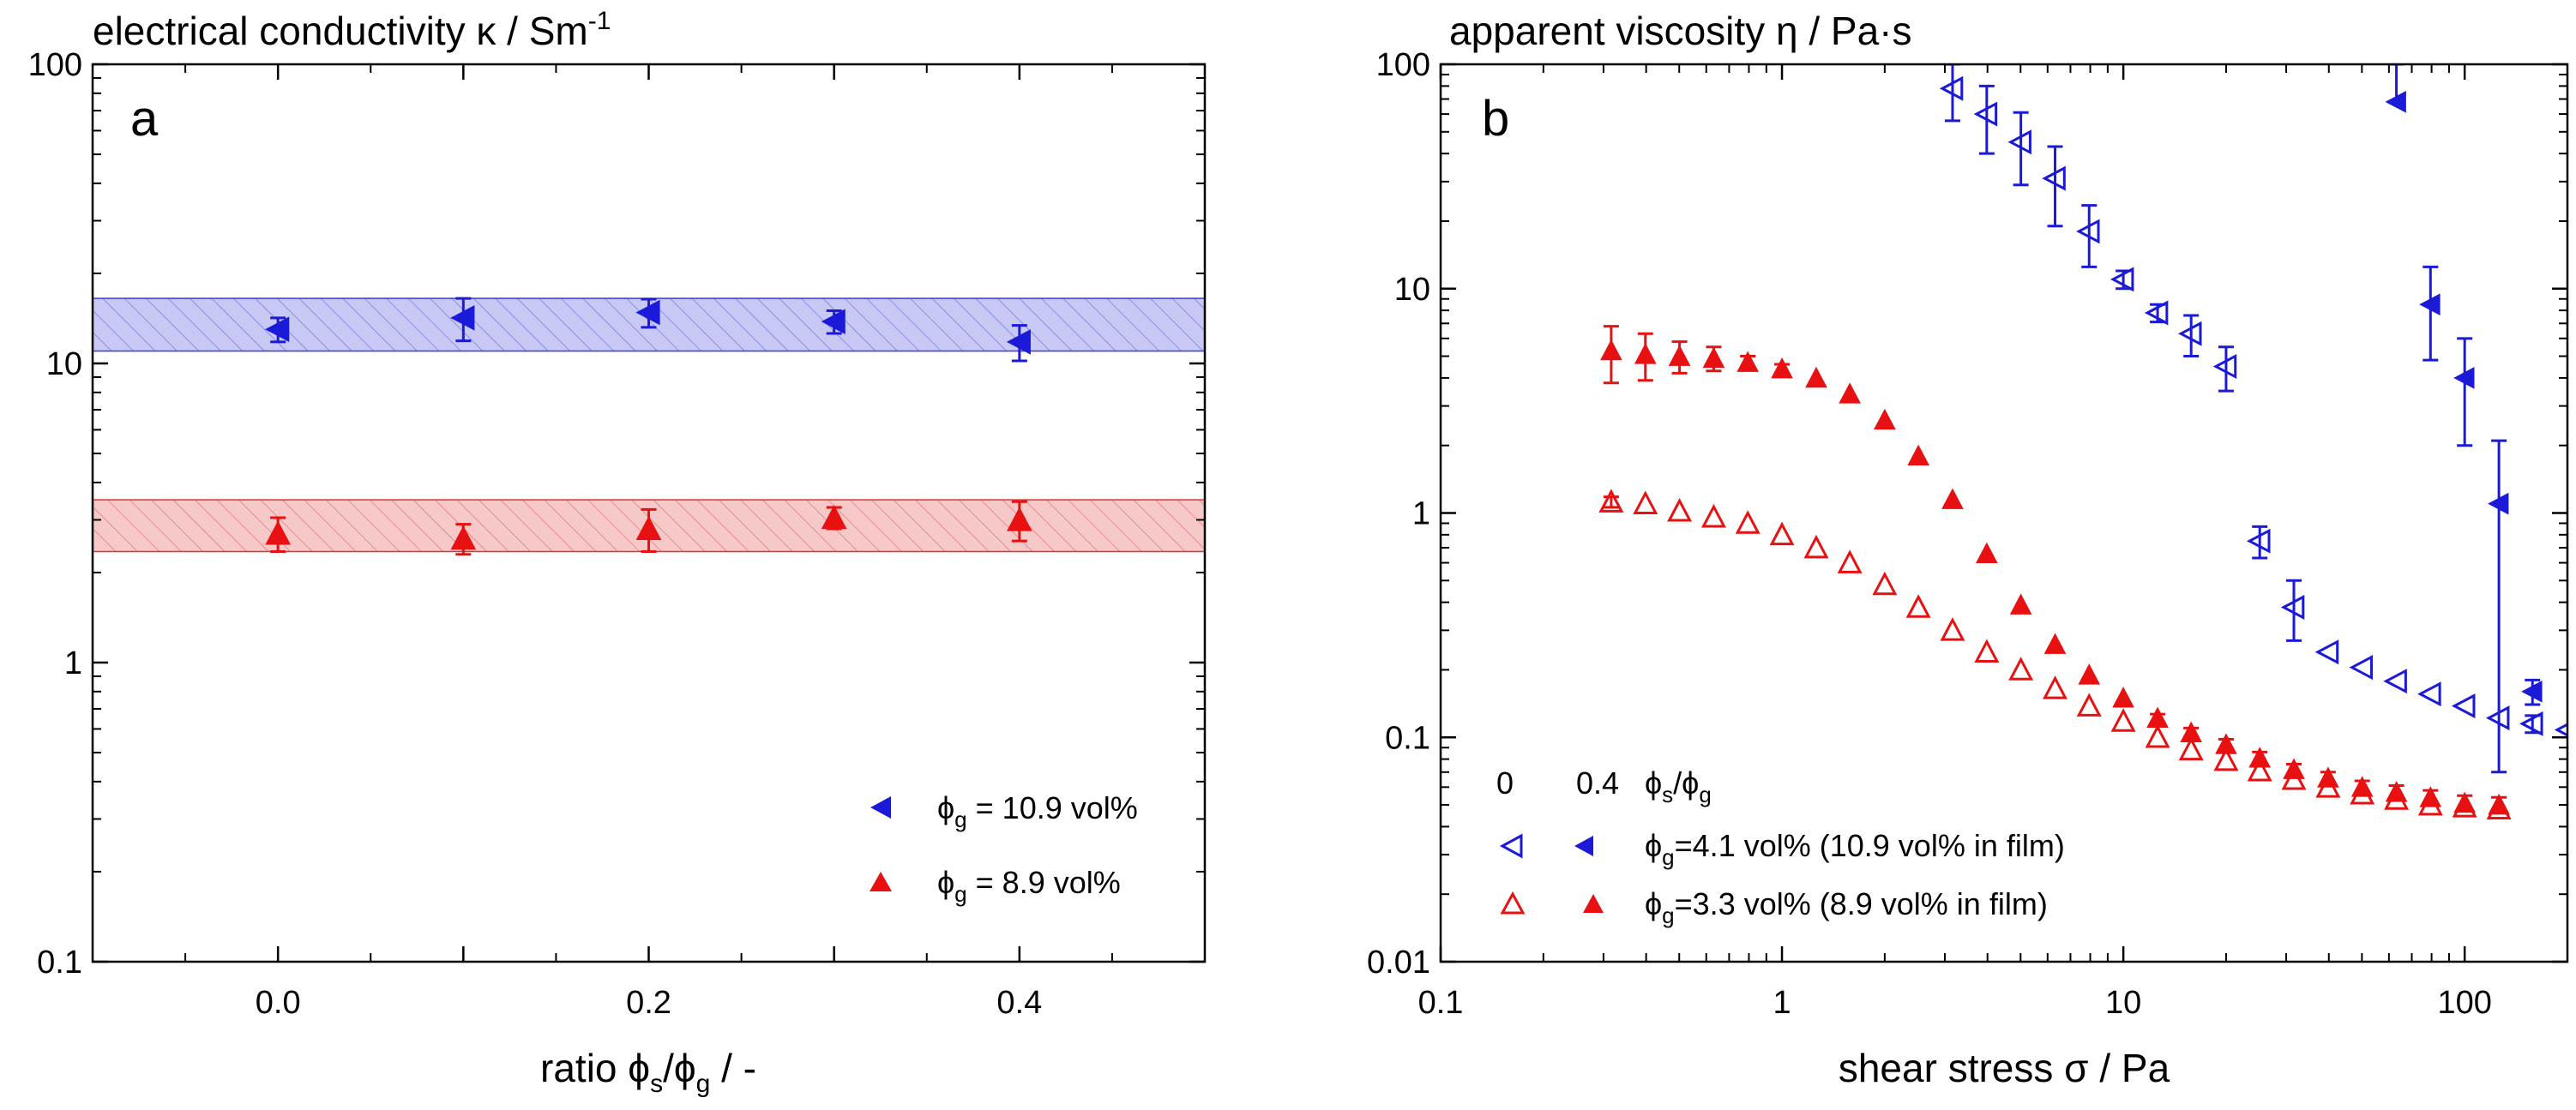  I want to click on x-tick-label: 100, so click(2464, 1003).